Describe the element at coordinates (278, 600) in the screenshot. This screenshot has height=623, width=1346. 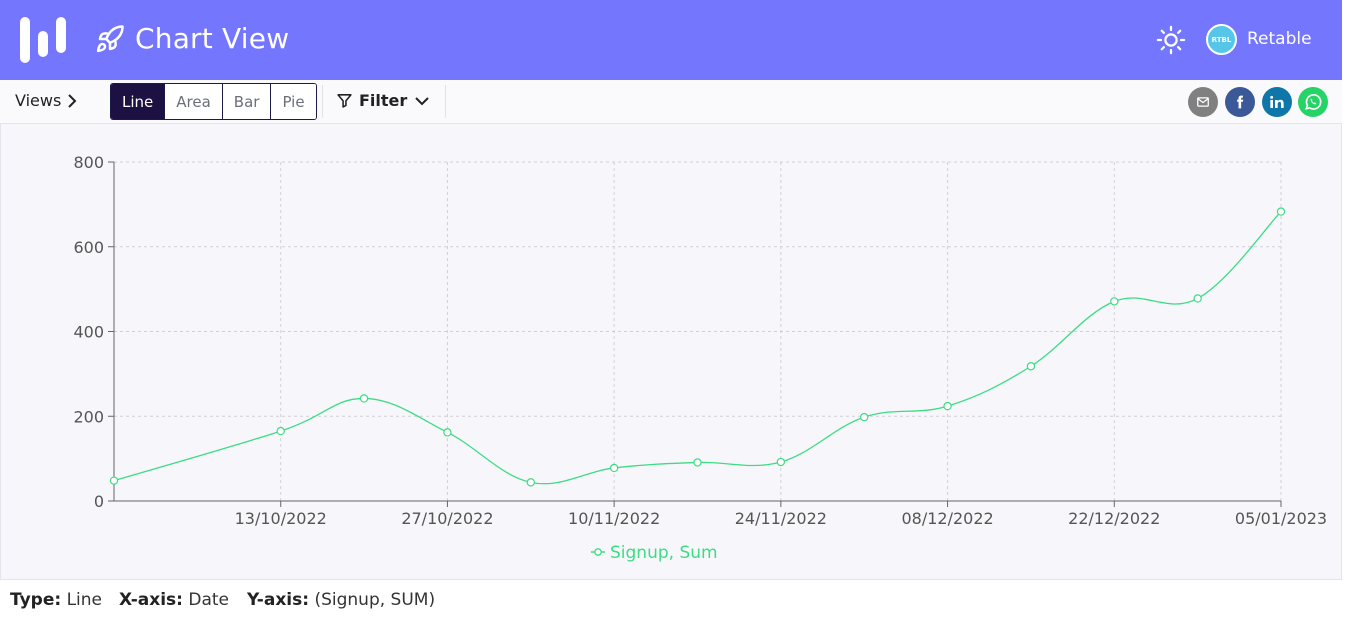
I see `y-axis-label: Y-axis:` at that location.